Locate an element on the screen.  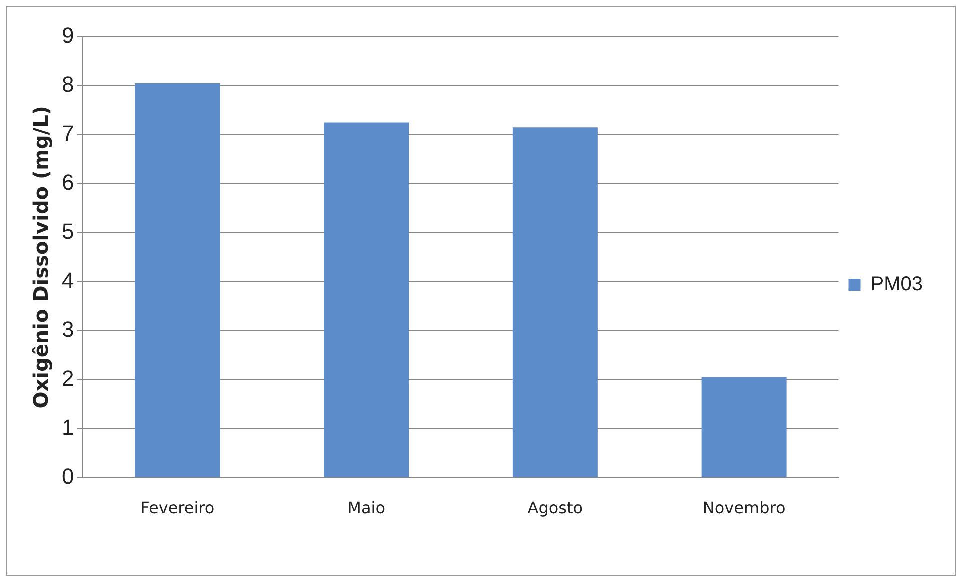
y-tick-label: 6 is located at coordinates (68, 182).